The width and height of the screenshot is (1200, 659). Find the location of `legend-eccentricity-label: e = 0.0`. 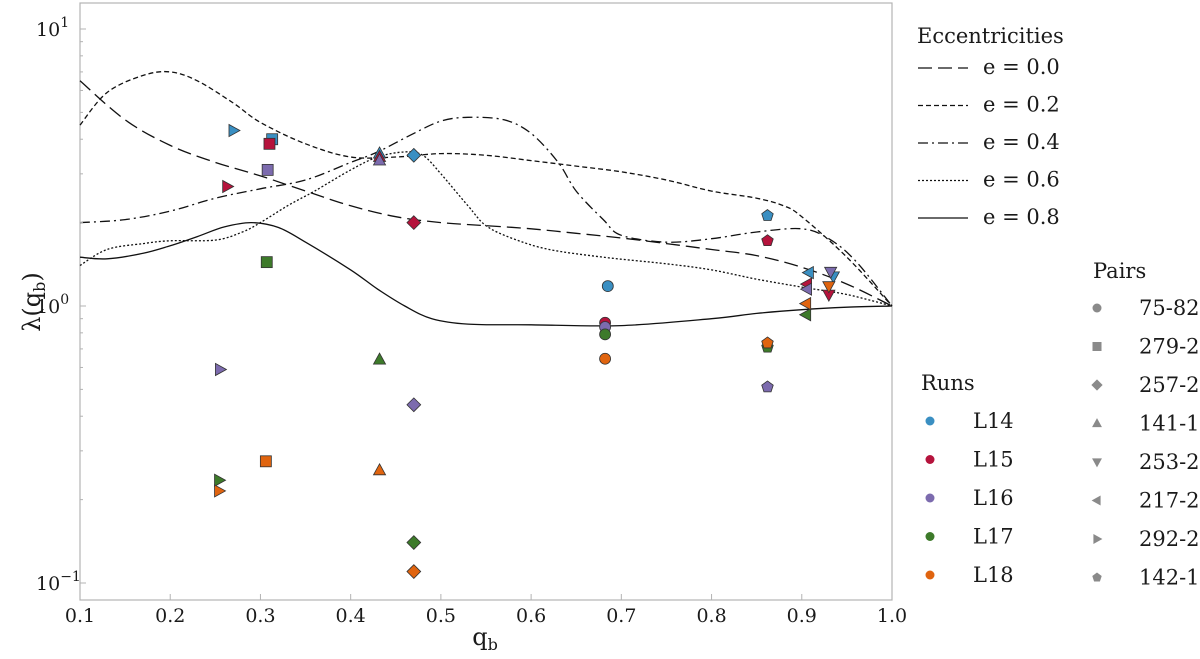

legend-eccentricity-label: e = 0.0 is located at coordinates (1021, 67).